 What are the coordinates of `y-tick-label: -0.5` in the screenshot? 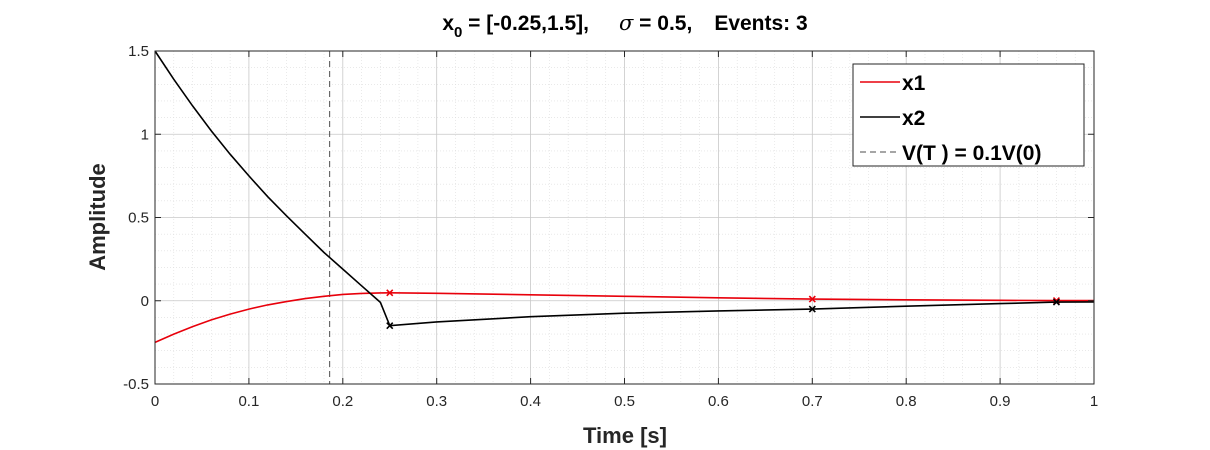 It's located at (136, 384).